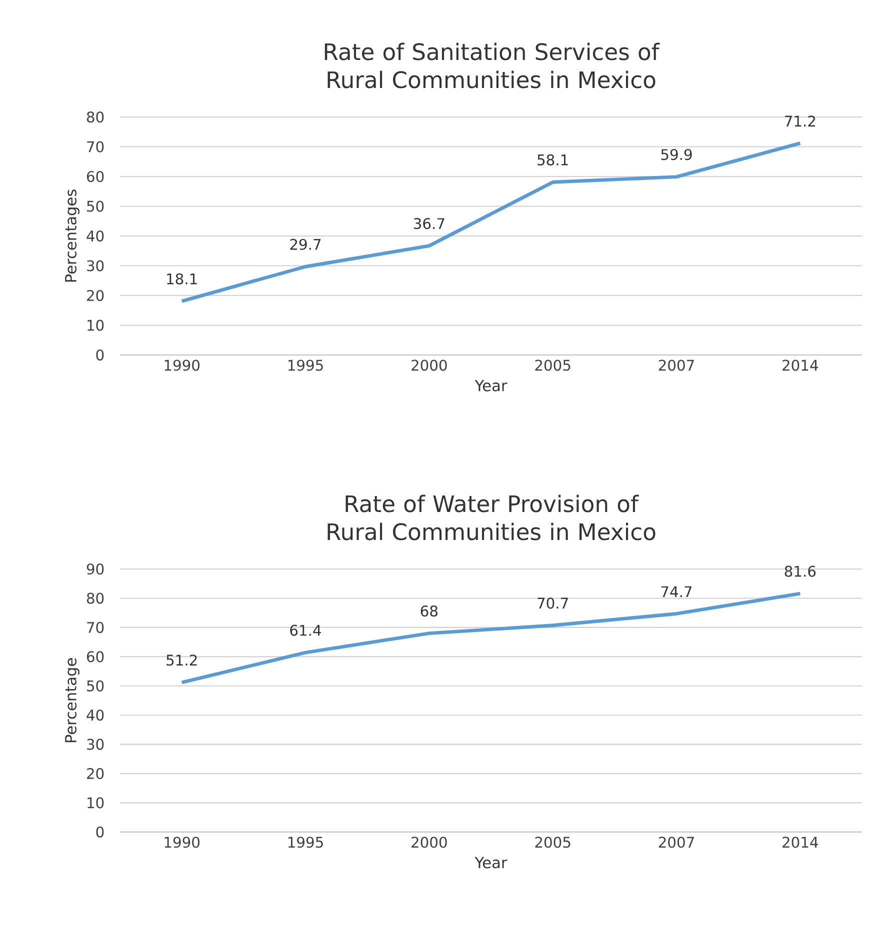 The height and width of the screenshot is (928, 877). Describe the element at coordinates (676, 592) in the screenshot. I see `data-label: 74.7` at that location.